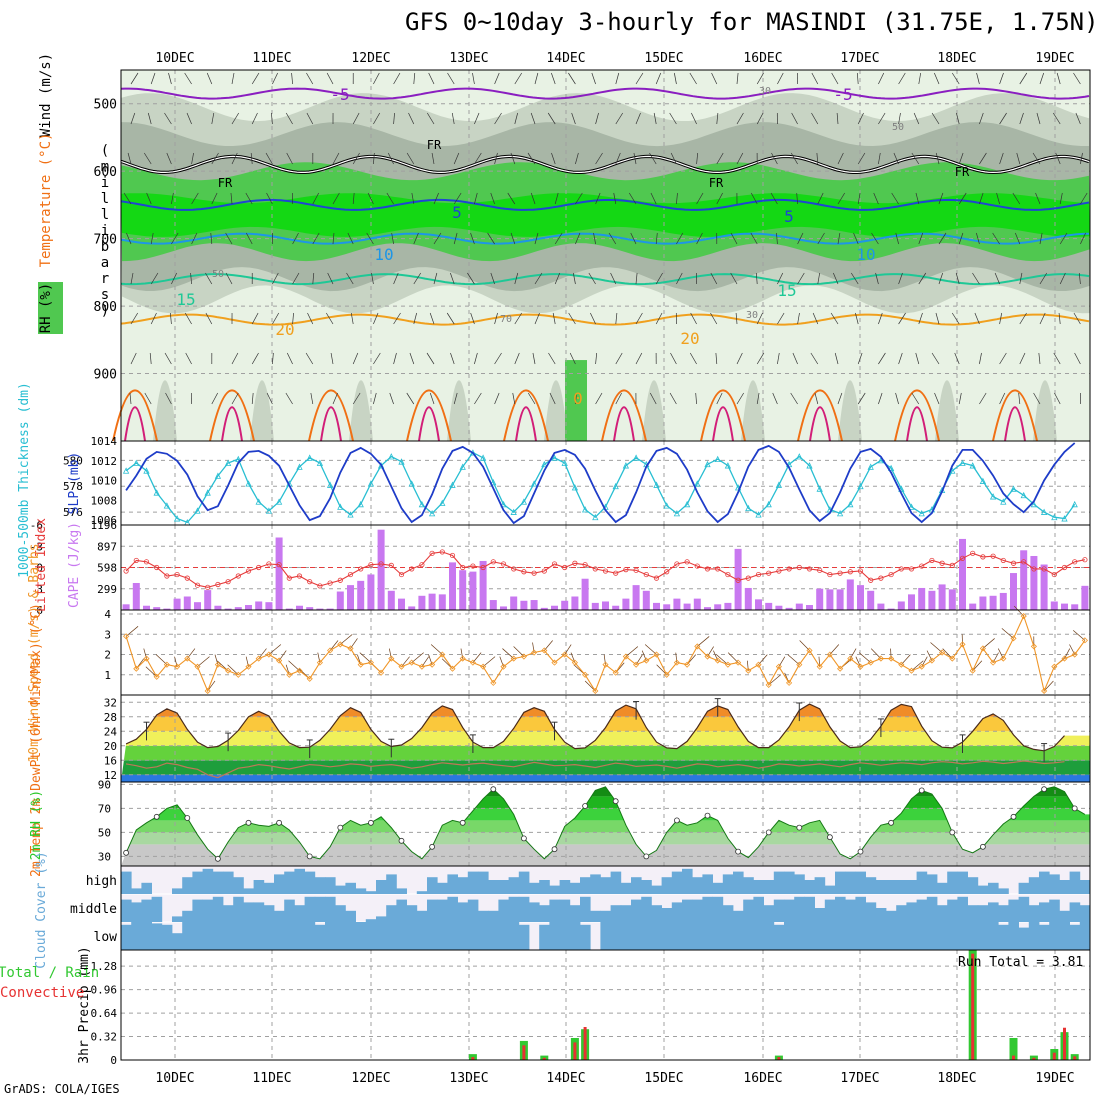  What do you see at coordinates (1054, 1056) in the screenshot?
I see `precip-convective-bar` at bounding box center [1054, 1056].